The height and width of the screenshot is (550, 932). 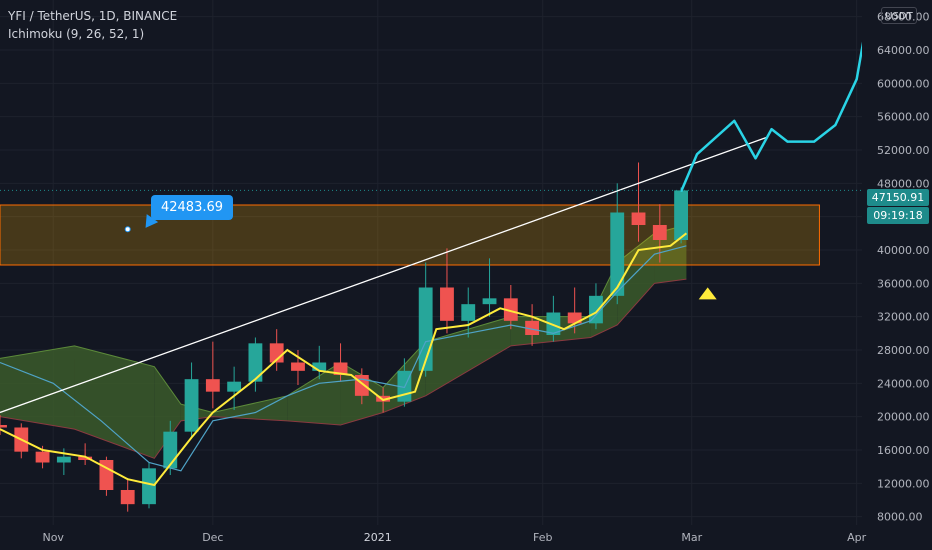 I want to click on price-axis-panel, so click(x=897, y=275).